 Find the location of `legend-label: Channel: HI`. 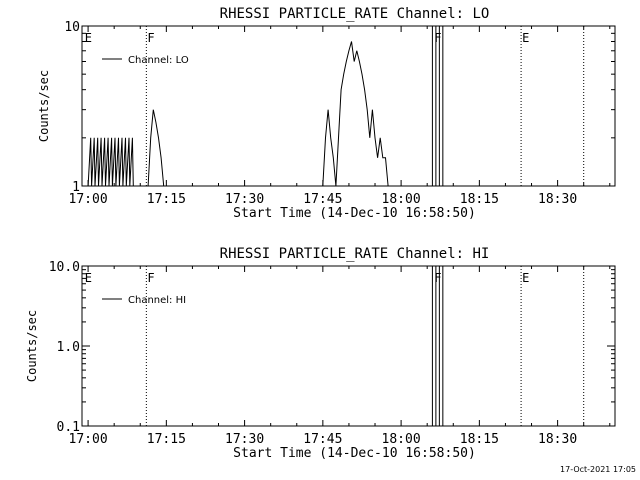

legend-label: Channel: HI is located at coordinates (157, 300).